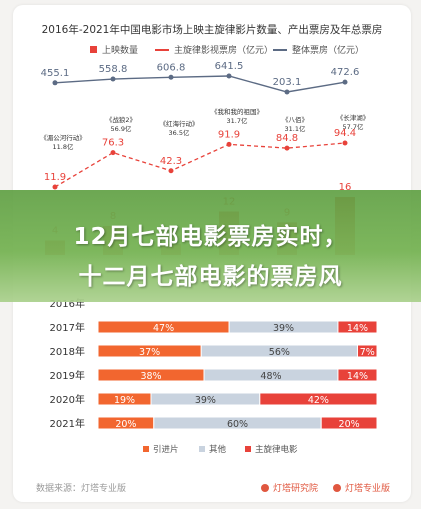 This screenshot has width=421, height=509. What do you see at coordinates (63, 146) in the screenshot?
I see `film-annotation-value: 11.8亿` at bounding box center [63, 146].